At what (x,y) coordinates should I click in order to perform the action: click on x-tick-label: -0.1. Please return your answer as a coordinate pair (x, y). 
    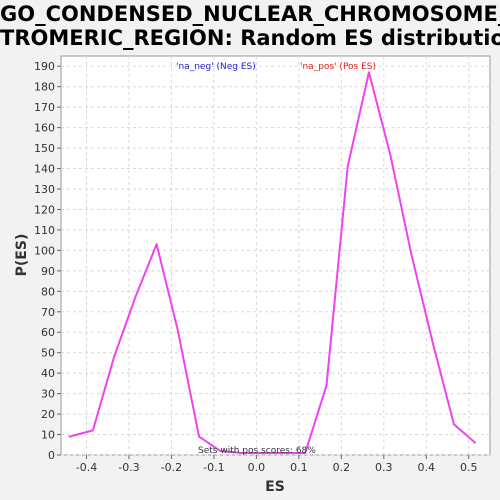
    Looking at the image, I should click on (213, 467).